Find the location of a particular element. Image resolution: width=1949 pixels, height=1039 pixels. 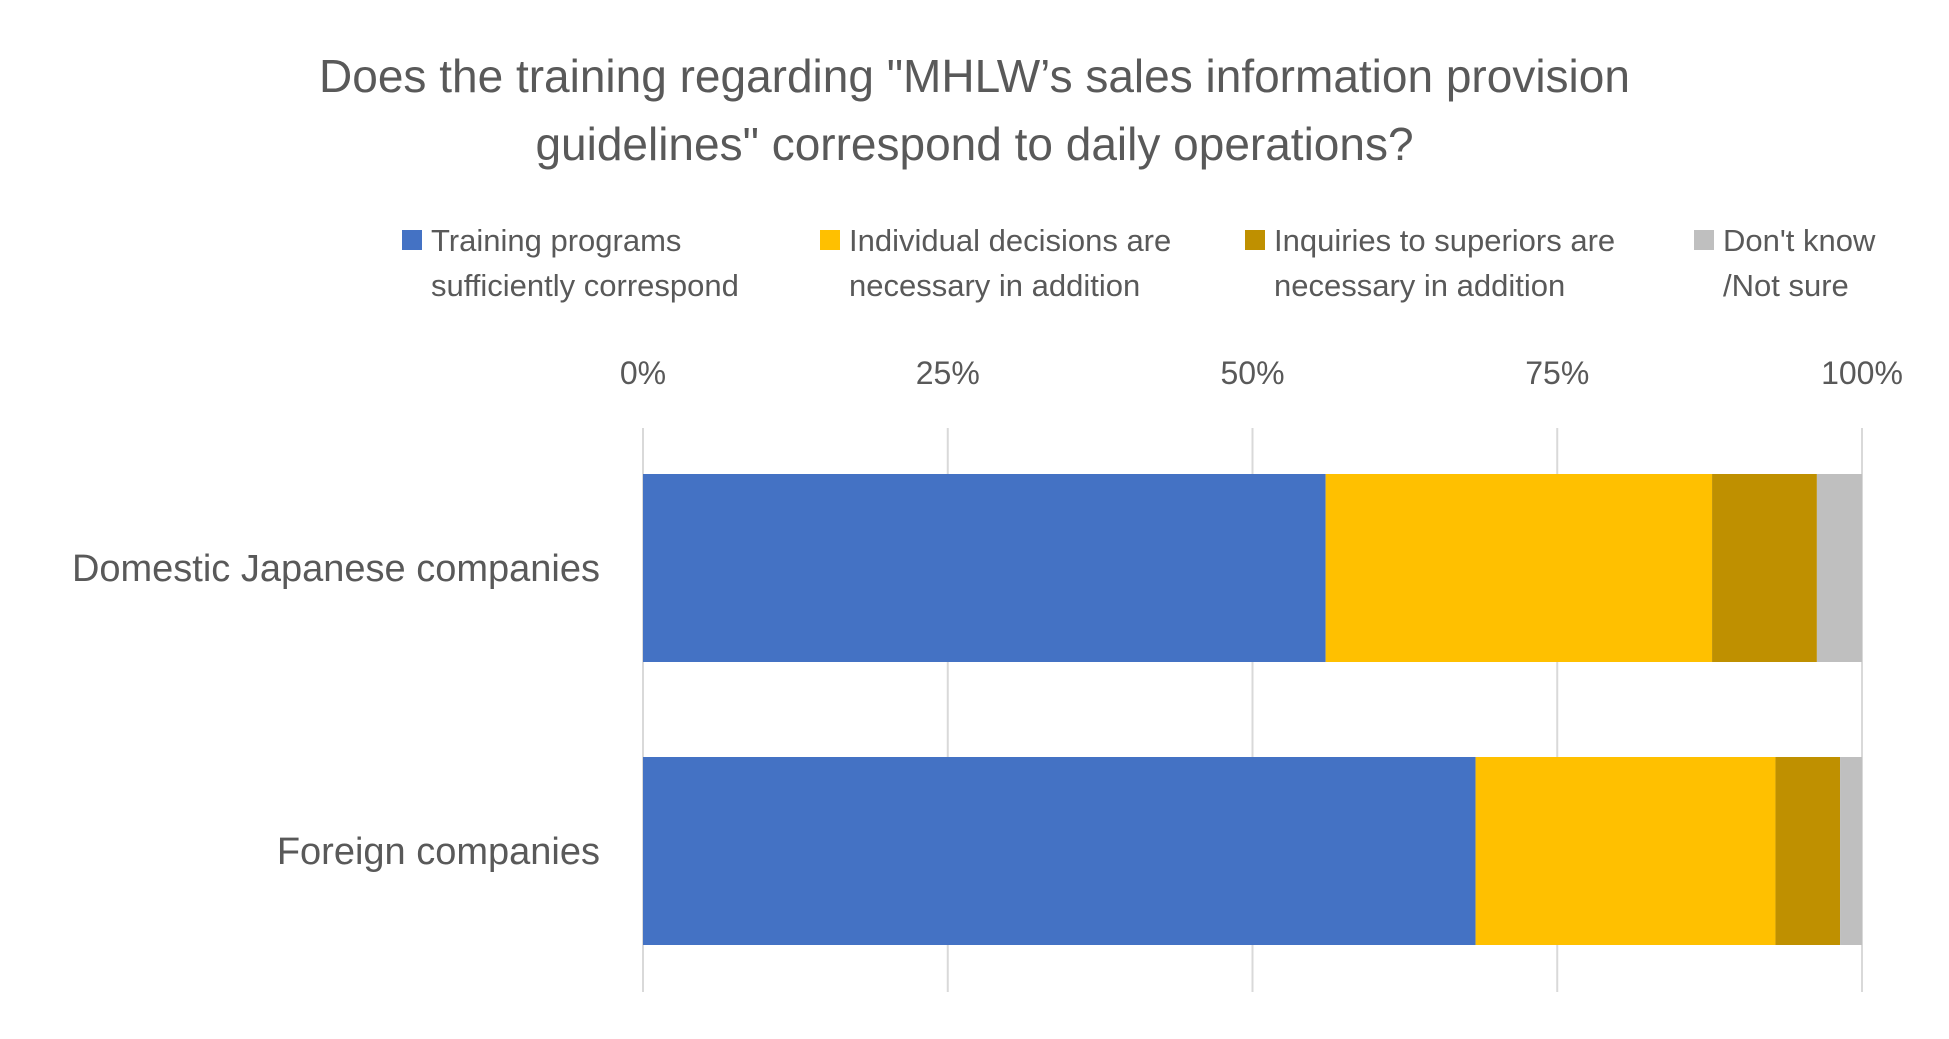

legend-label-1-0: Individual decisions are is located at coordinates (1010, 240).